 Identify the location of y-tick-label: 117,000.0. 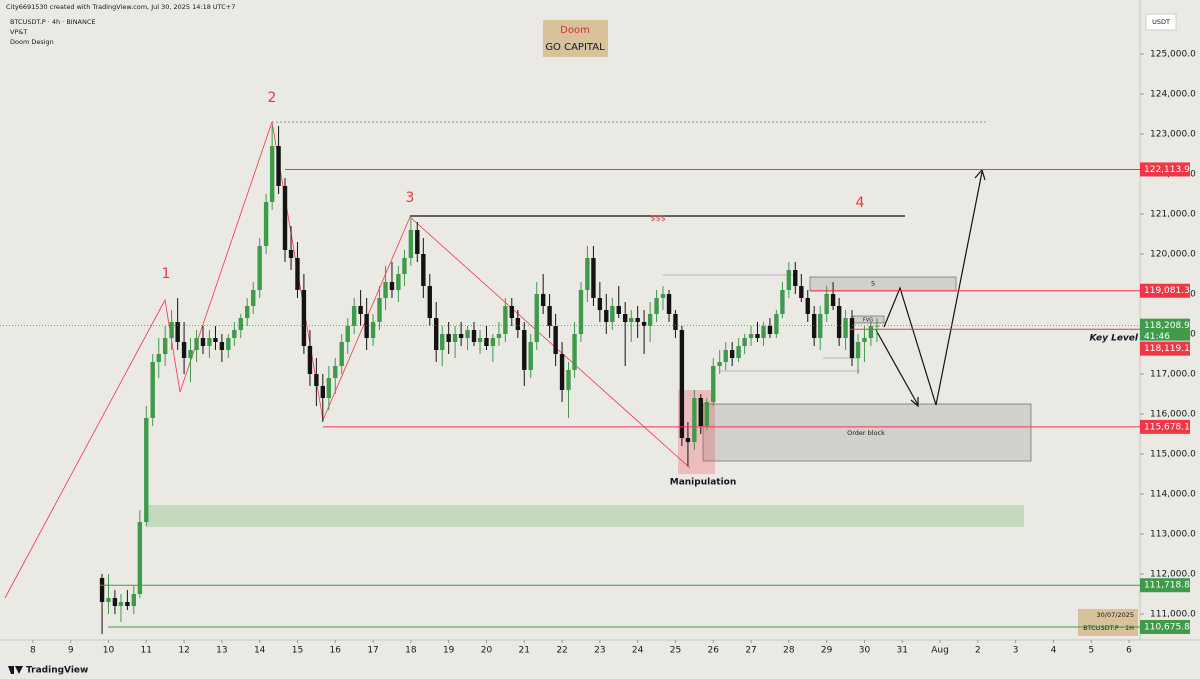
(1173, 375).